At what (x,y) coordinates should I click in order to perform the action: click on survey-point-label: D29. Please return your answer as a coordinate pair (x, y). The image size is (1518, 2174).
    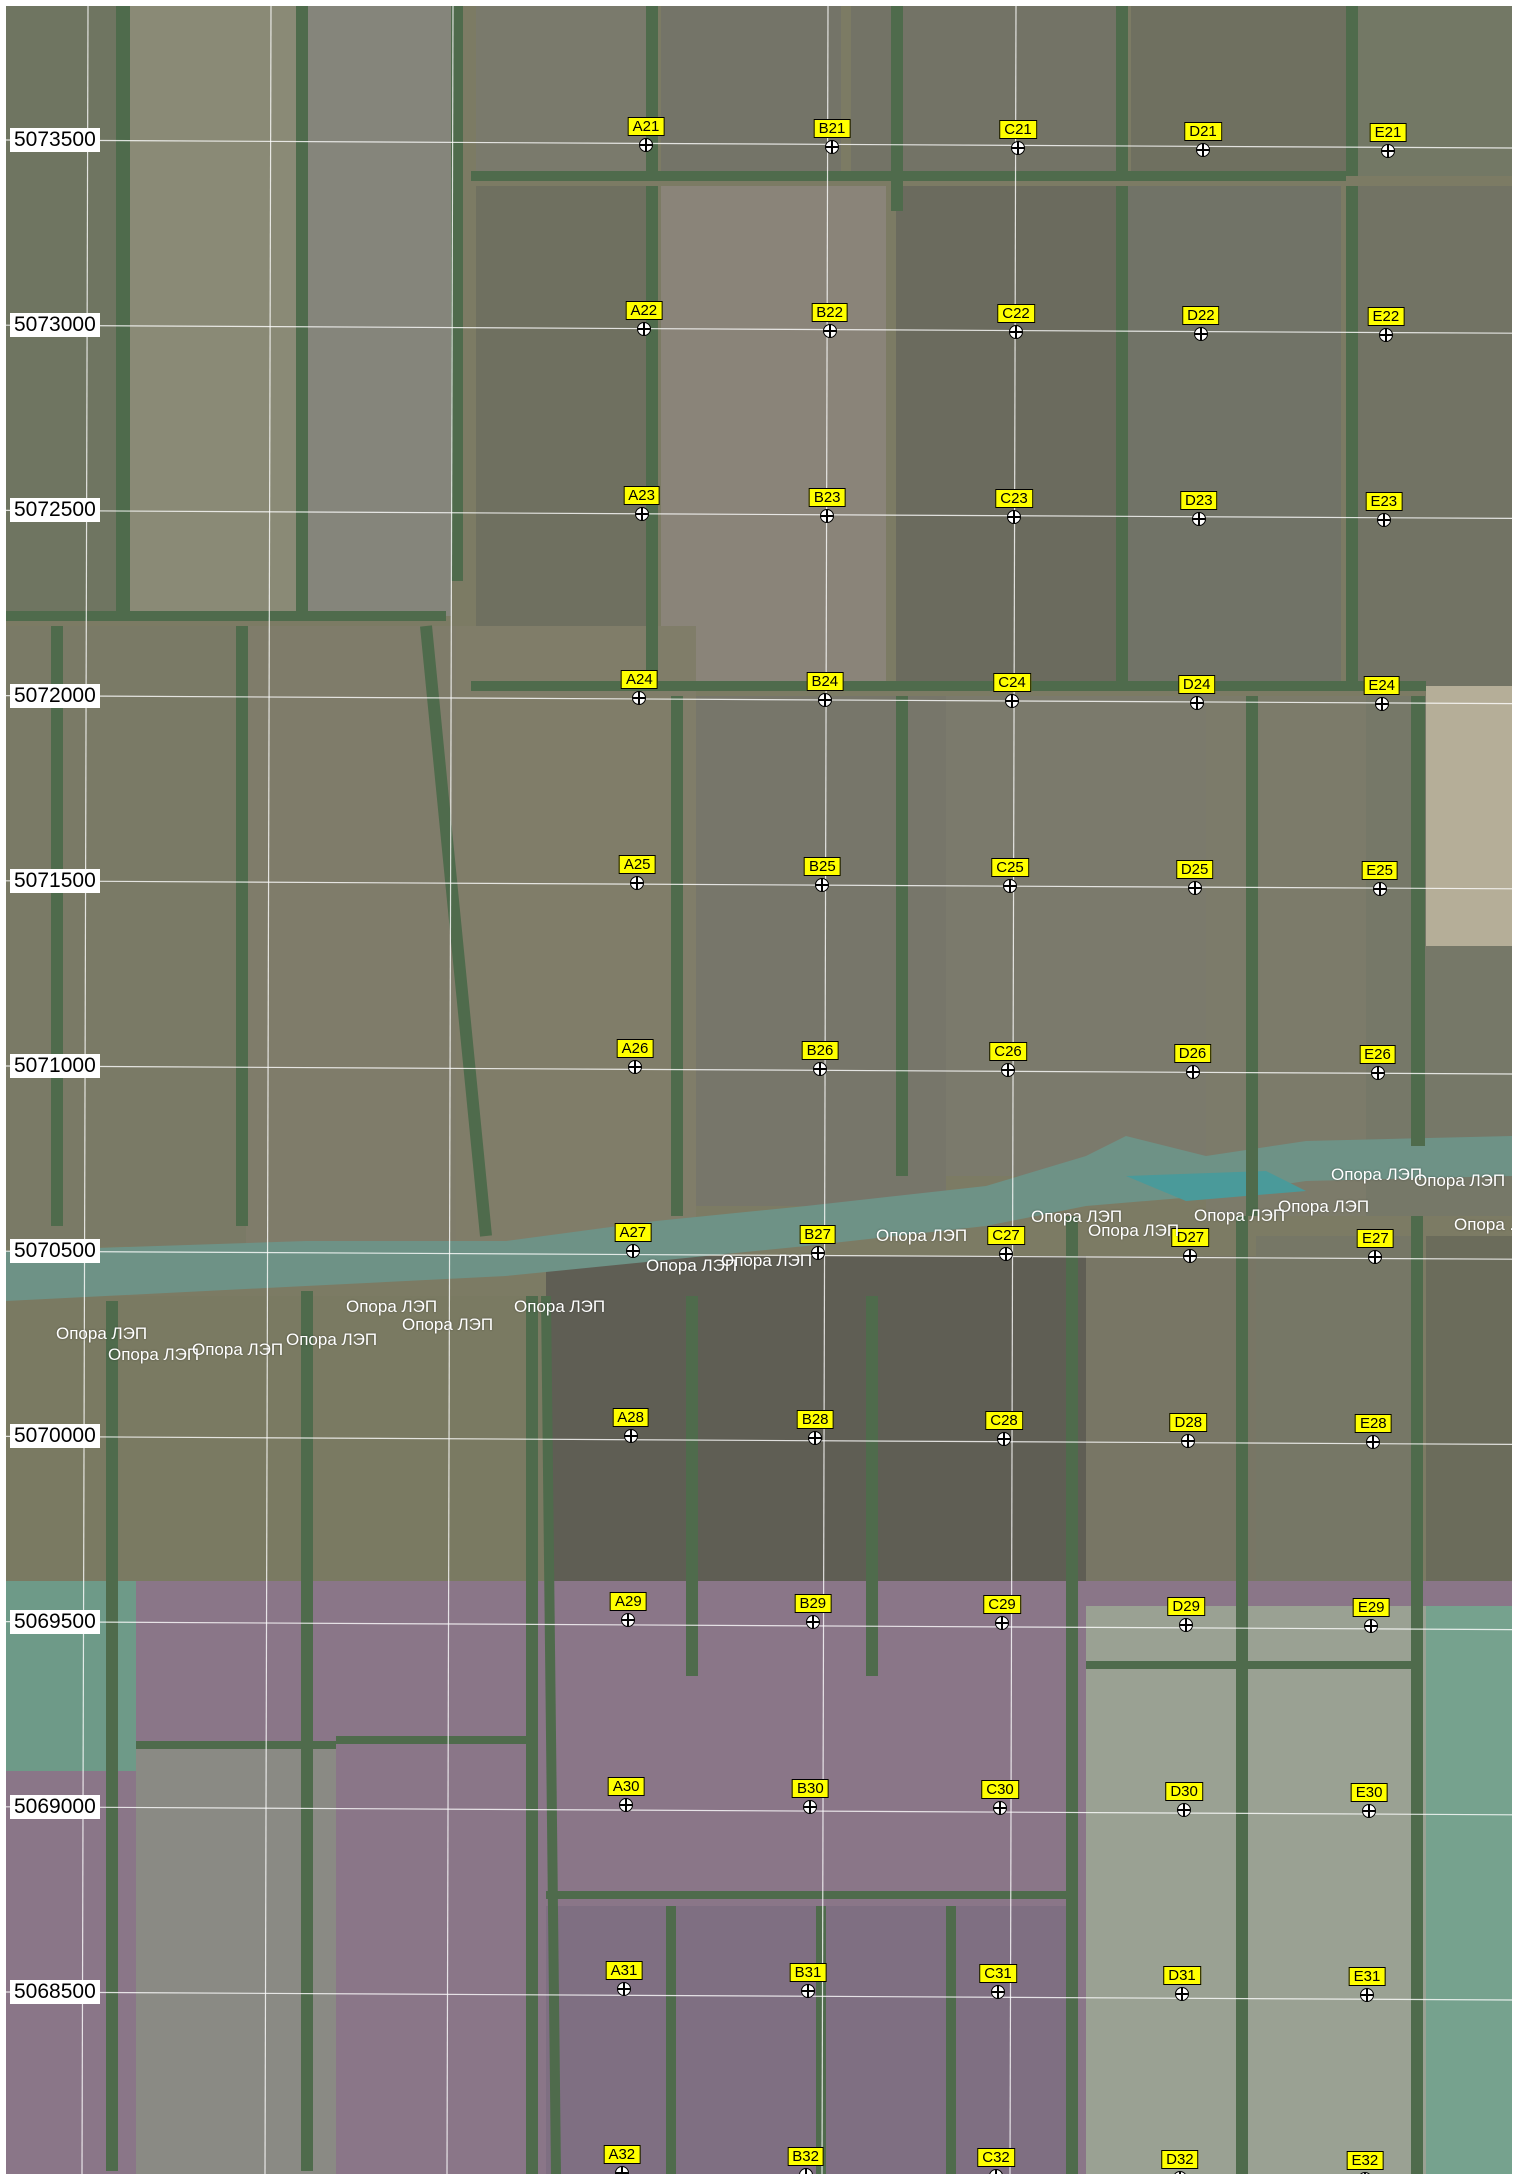
    Looking at the image, I should click on (1186, 1607).